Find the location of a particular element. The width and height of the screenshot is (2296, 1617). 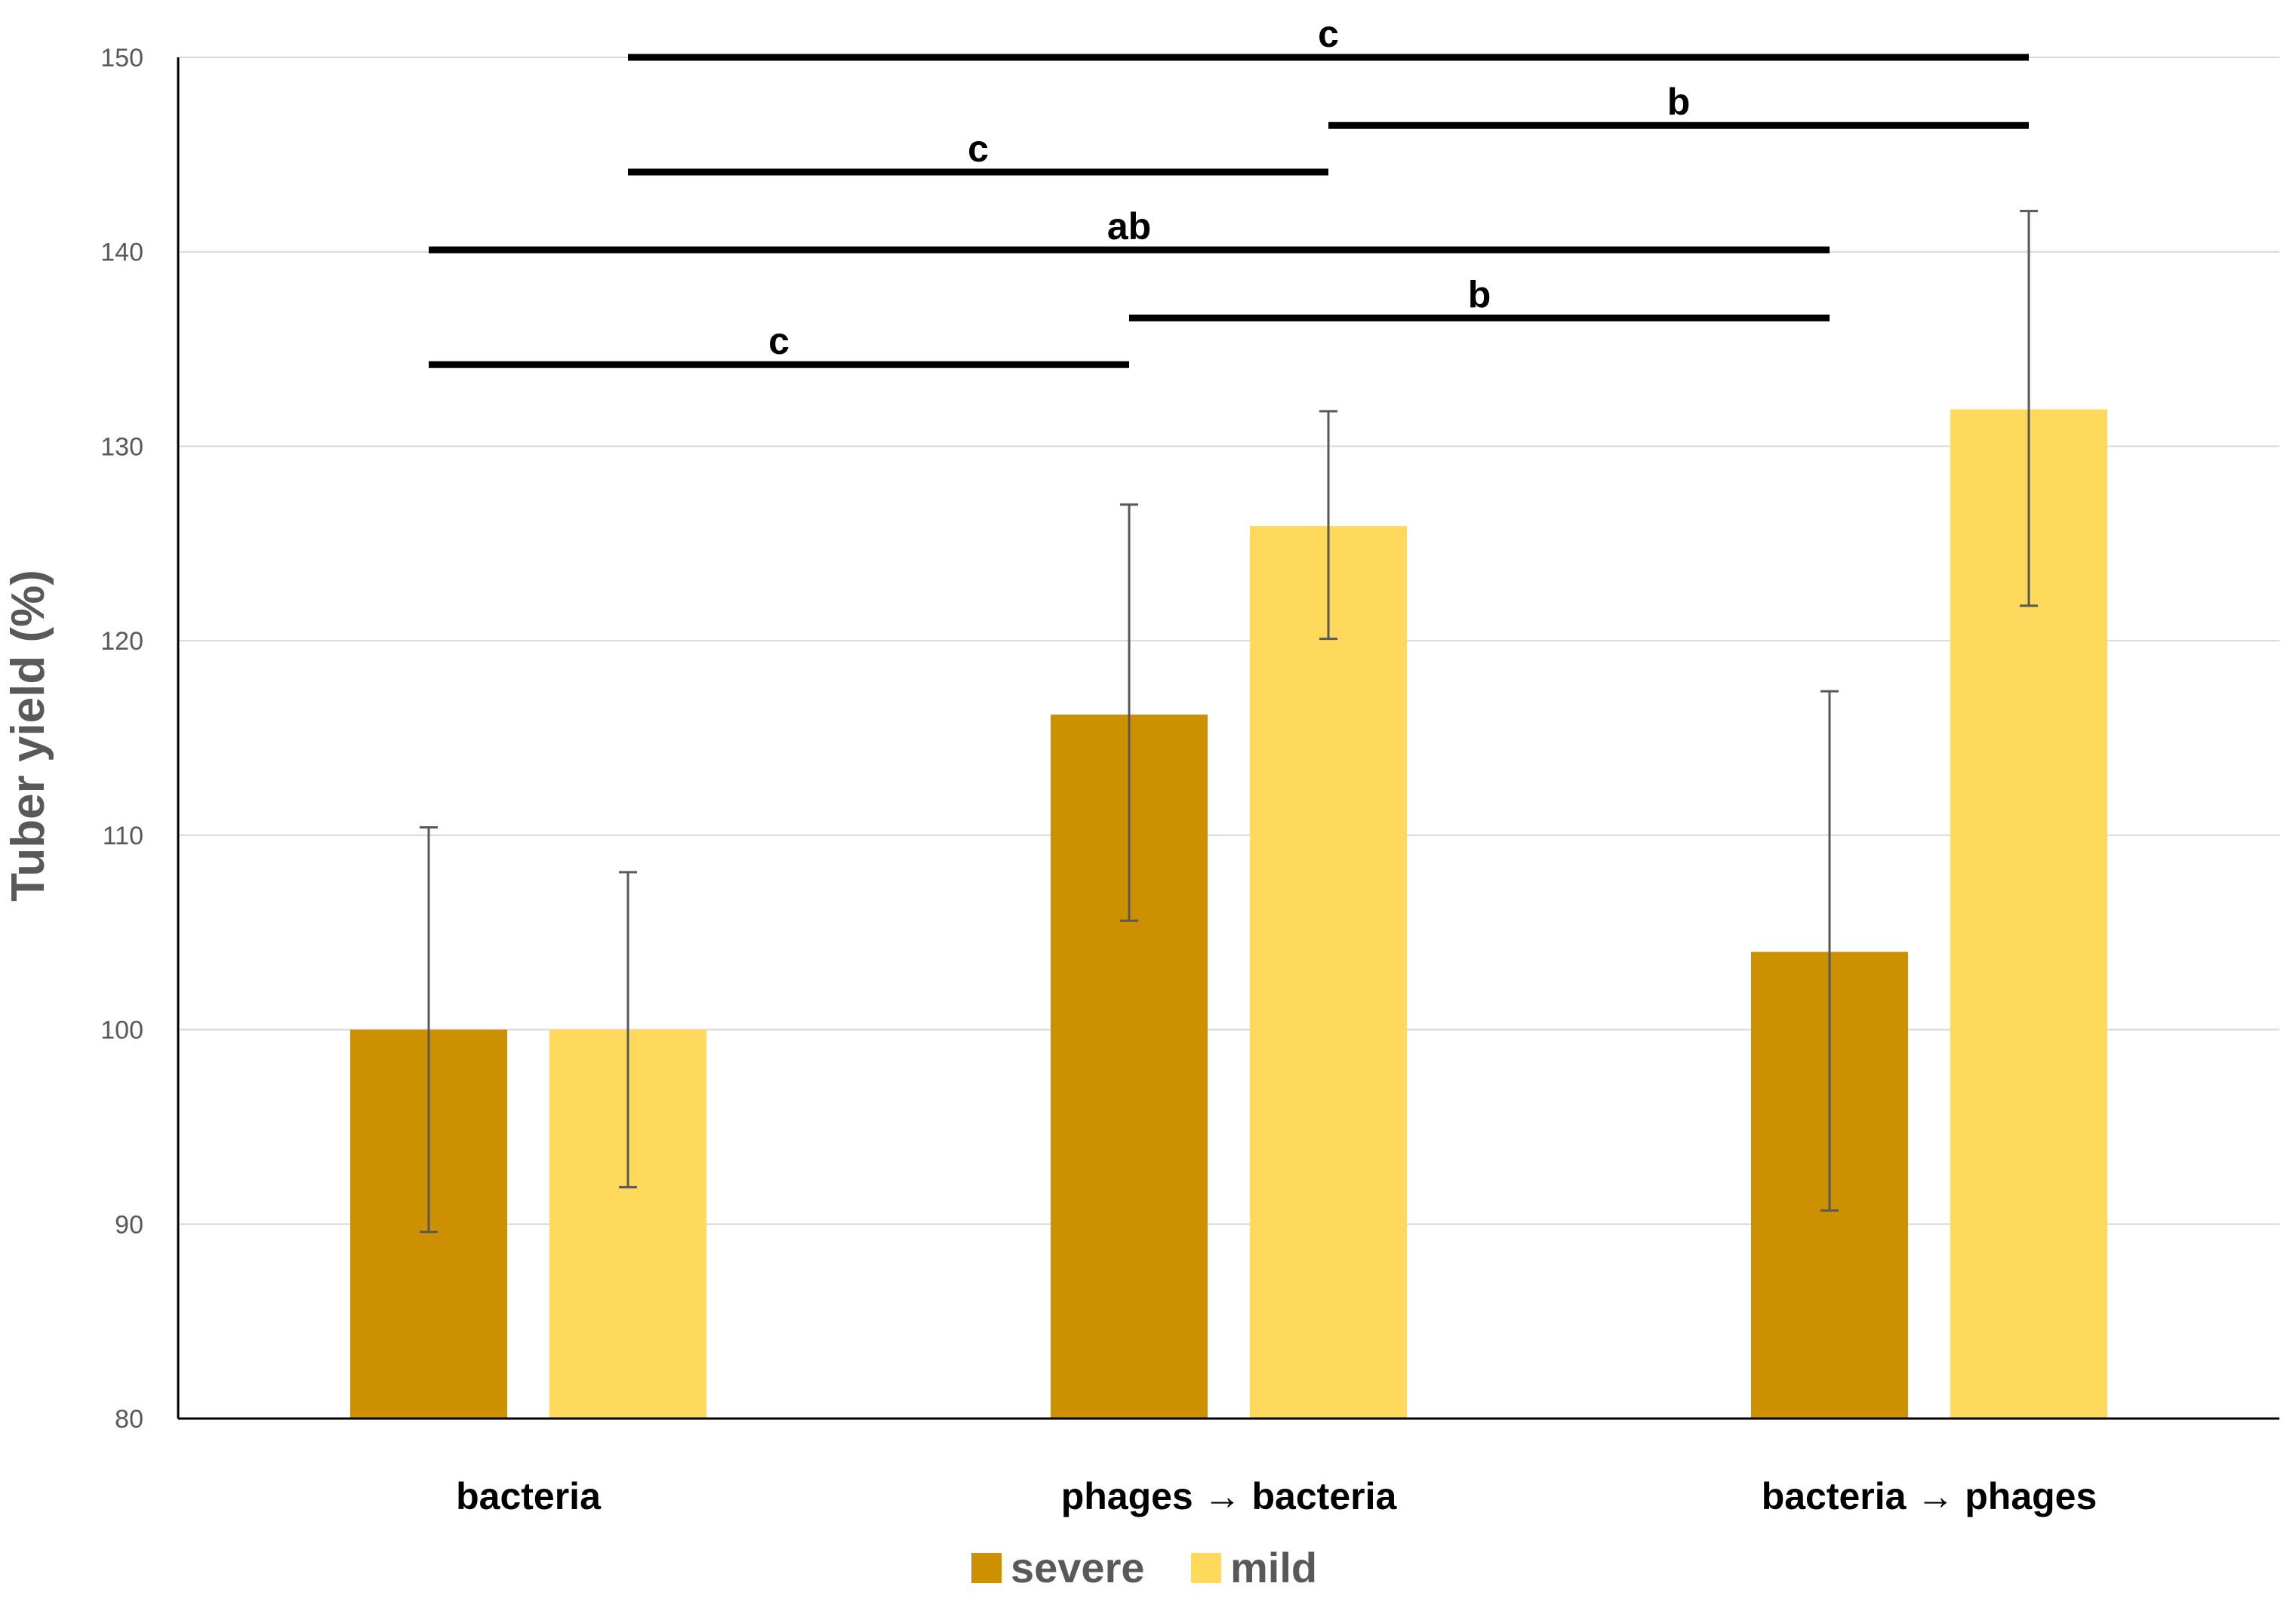

y-tick-label: 80 is located at coordinates (129, 1419).